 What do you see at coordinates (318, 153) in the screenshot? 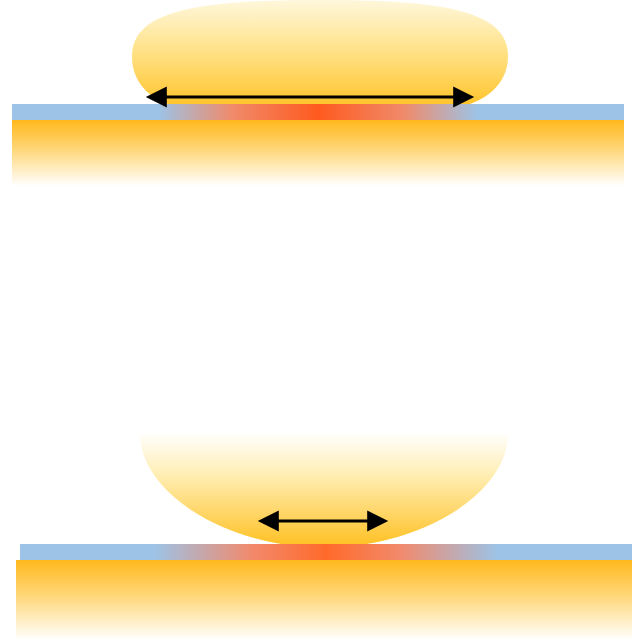
I see `top-substrate` at bounding box center [318, 153].